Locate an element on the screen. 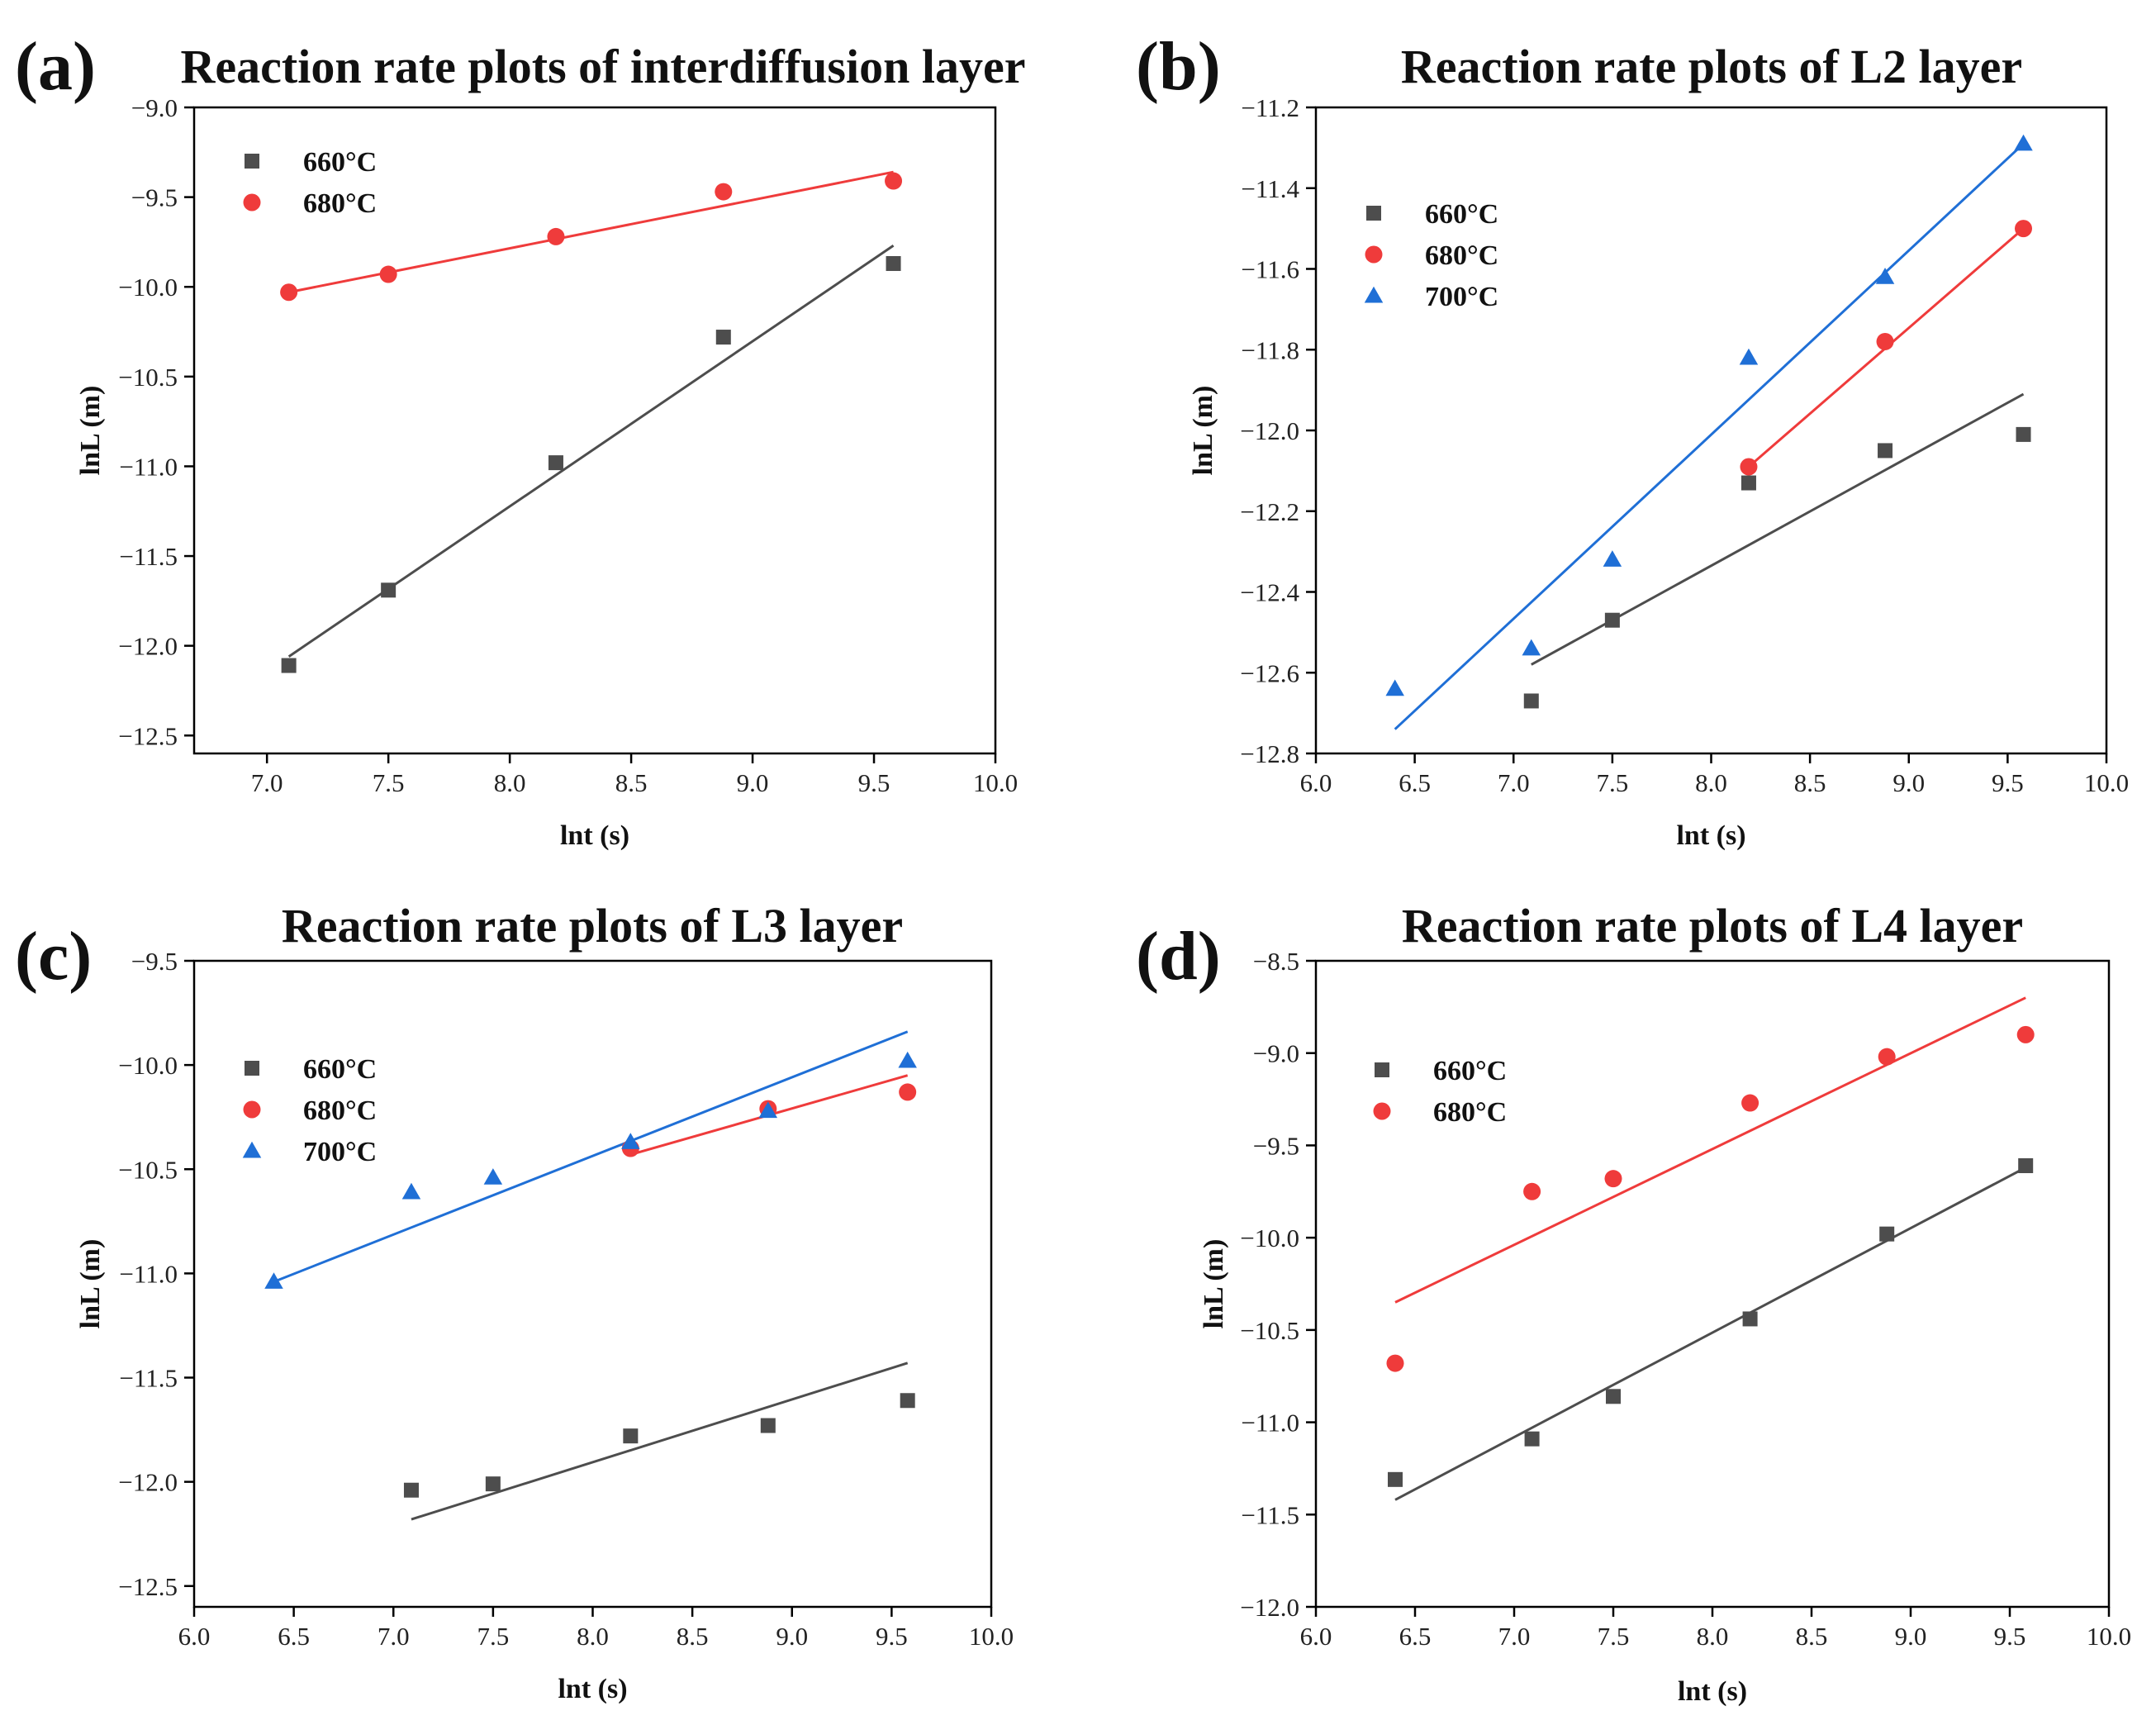 The image size is (2156, 1725). panel-d-x-tick-label: 7.0 is located at coordinates (1514, 1636).